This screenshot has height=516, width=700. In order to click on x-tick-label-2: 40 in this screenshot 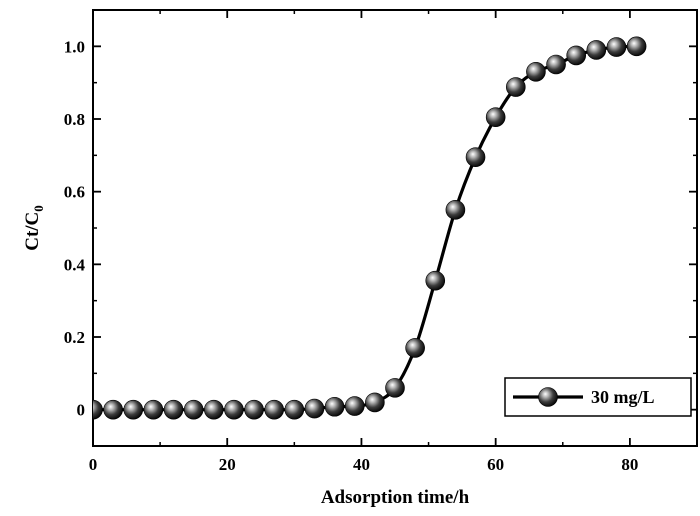, I will do `click(361, 464)`.